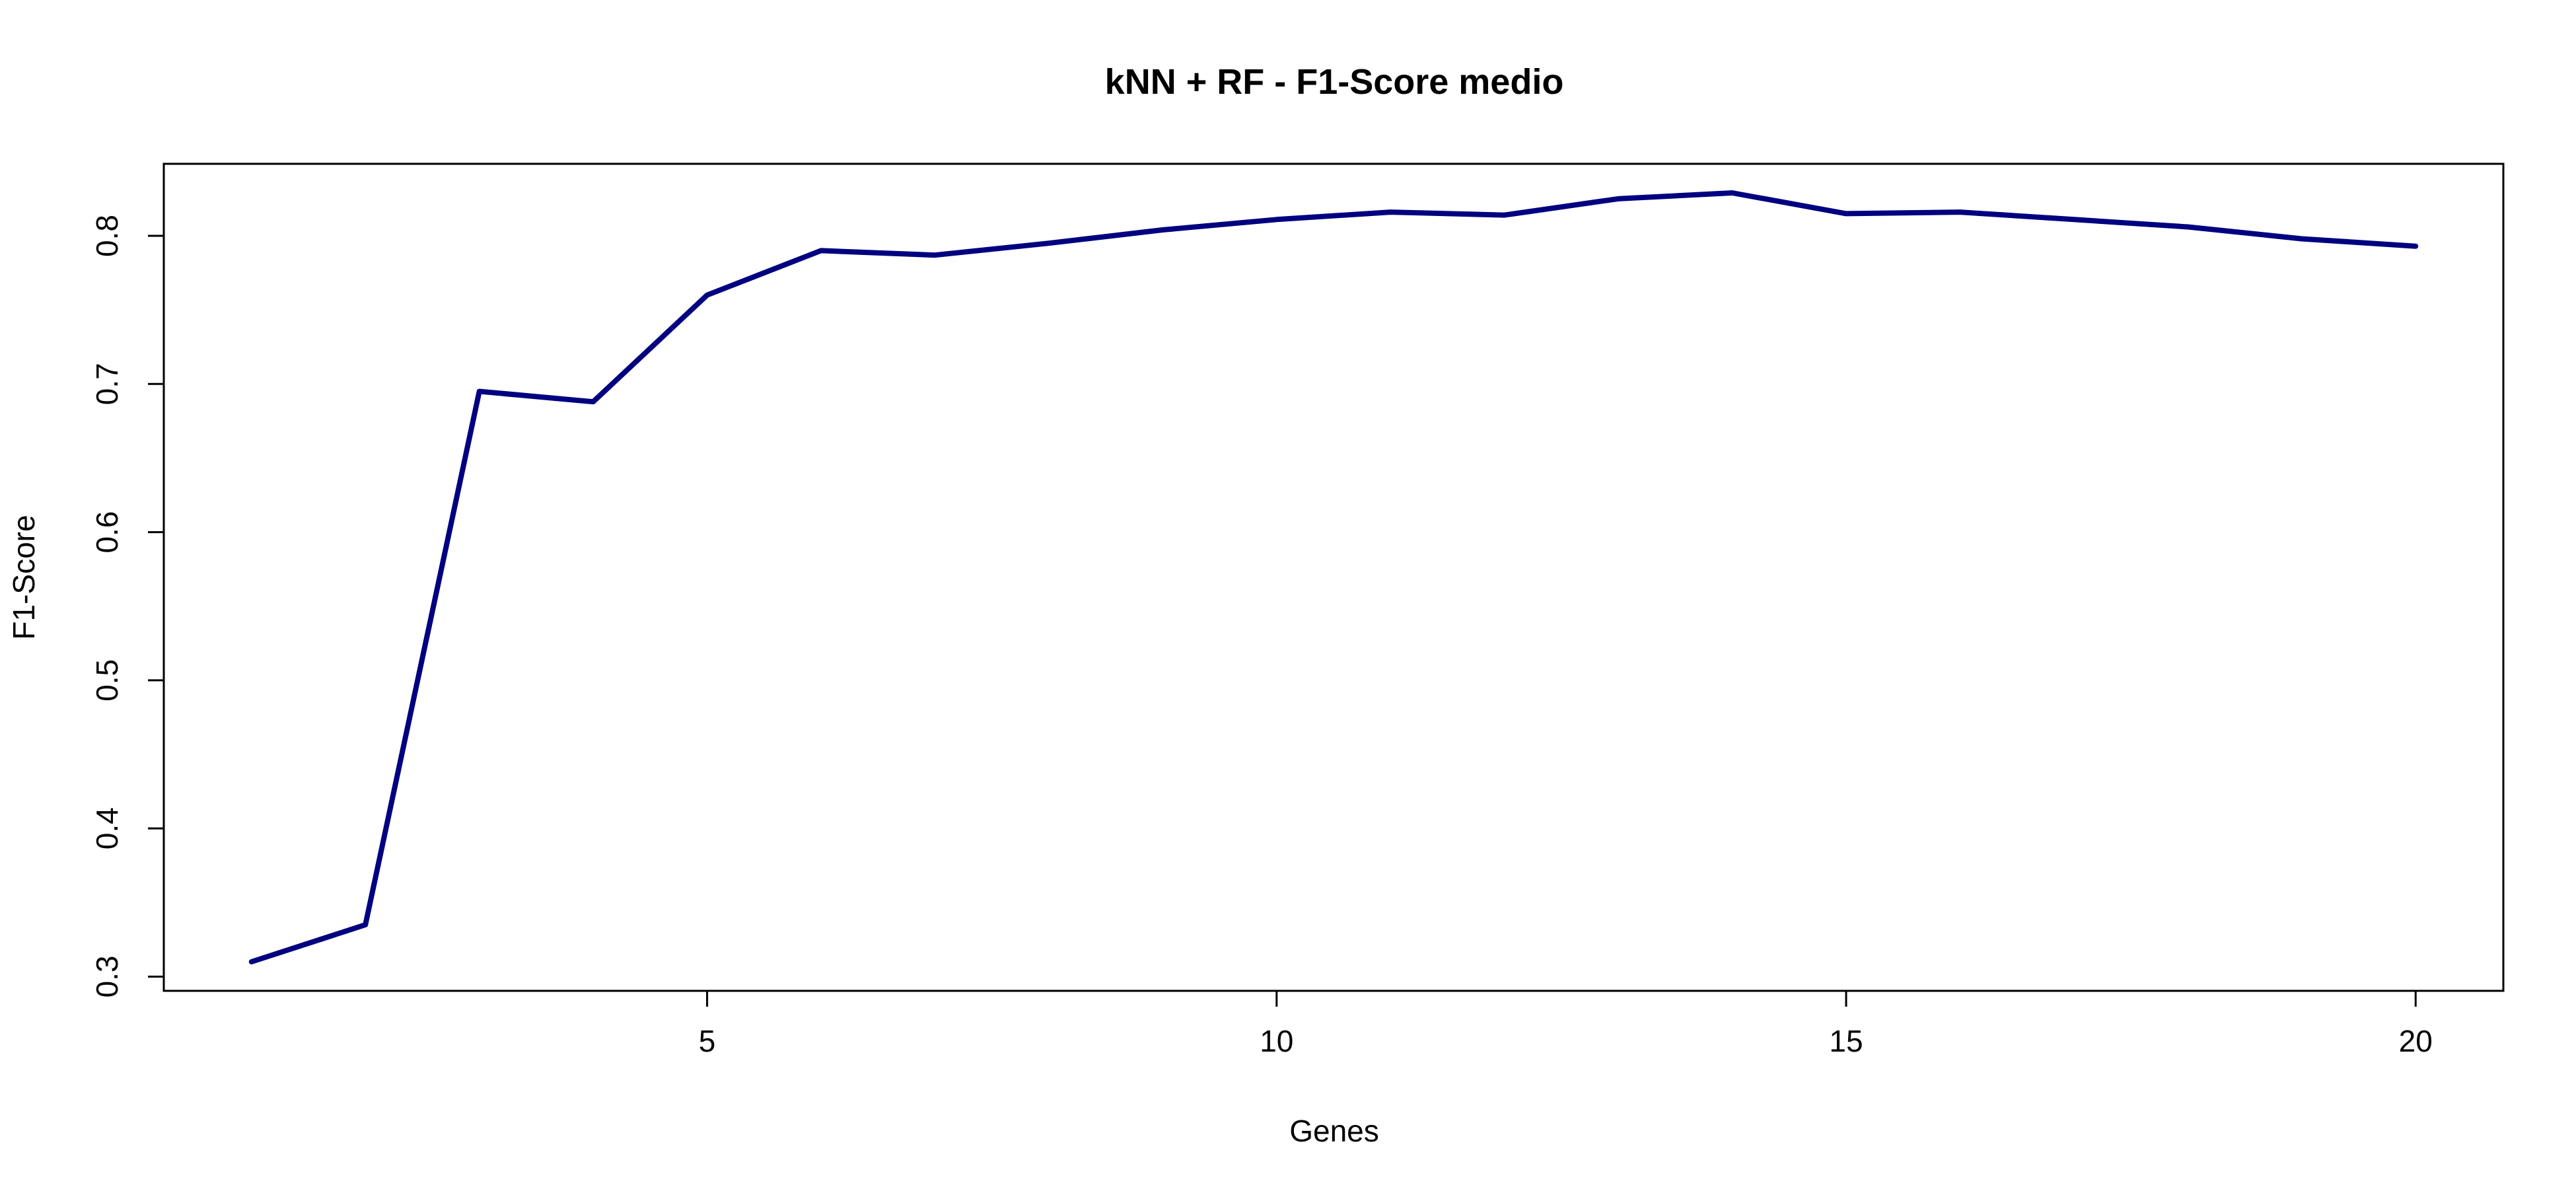 The image size is (2576, 1189). I want to click on x-tick-label: 5, so click(707, 1041).